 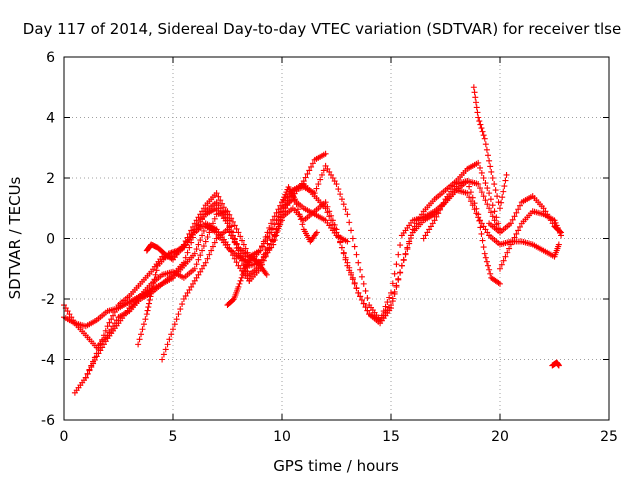 What do you see at coordinates (282, 437) in the screenshot?
I see `x-tick-label: 10` at bounding box center [282, 437].